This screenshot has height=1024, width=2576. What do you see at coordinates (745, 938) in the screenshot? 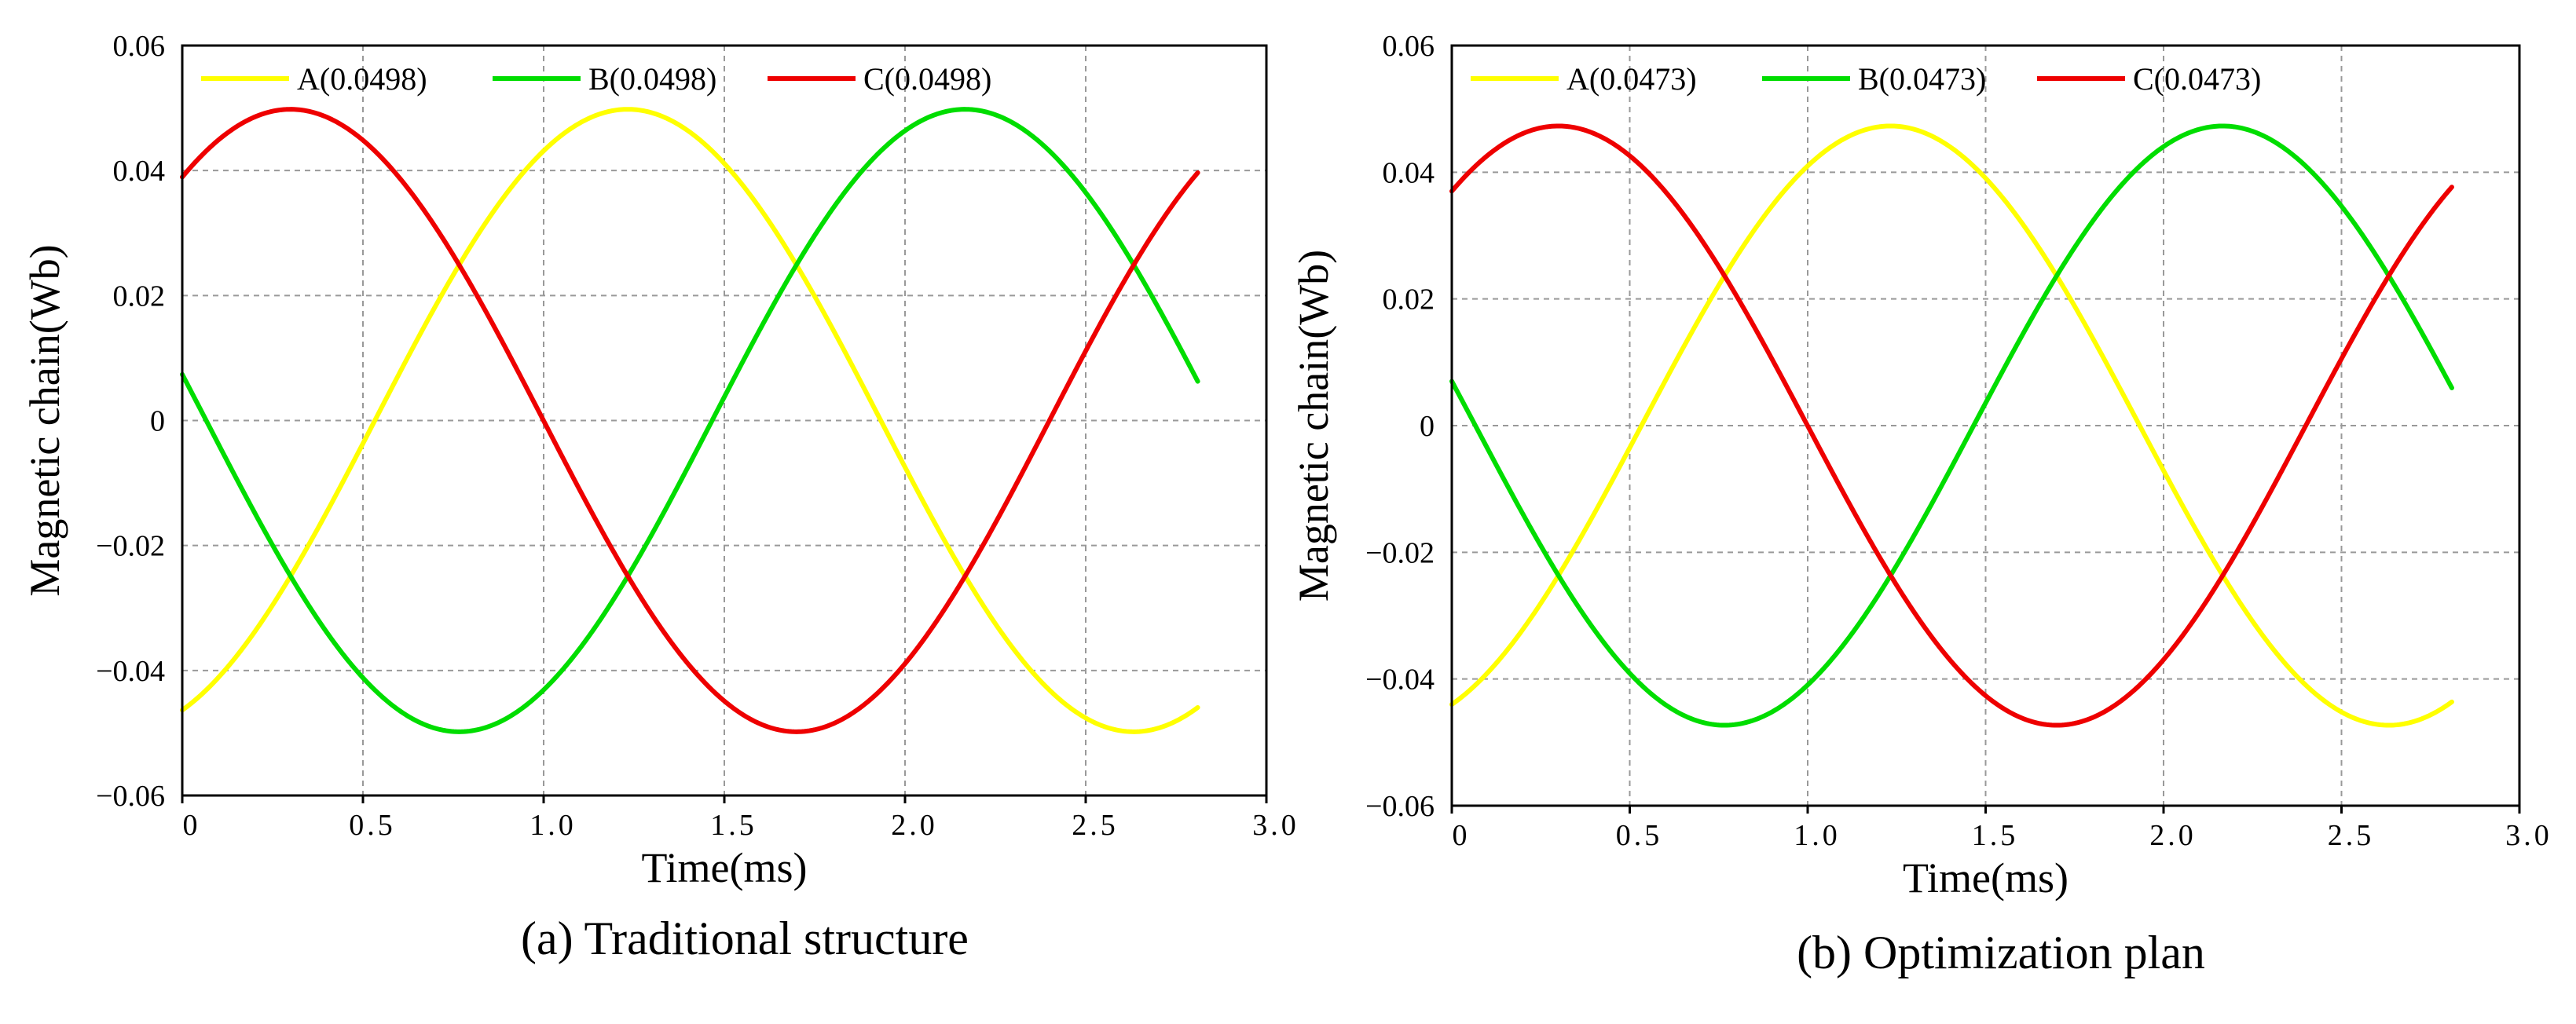
I see `chart-caption: (a) Traditional structure` at bounding box center [745, 938].